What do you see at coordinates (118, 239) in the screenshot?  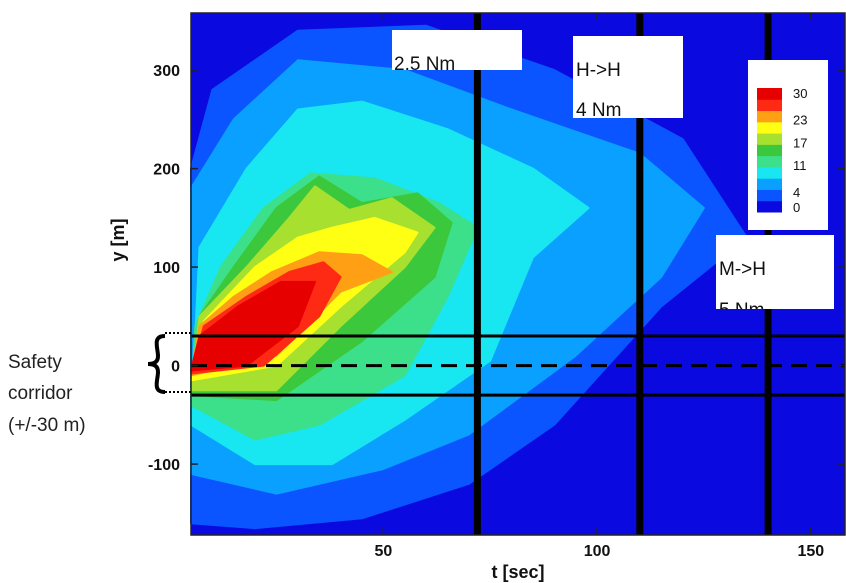 I see `y-axis-label: y [m]` at bounding box center [118, 239].